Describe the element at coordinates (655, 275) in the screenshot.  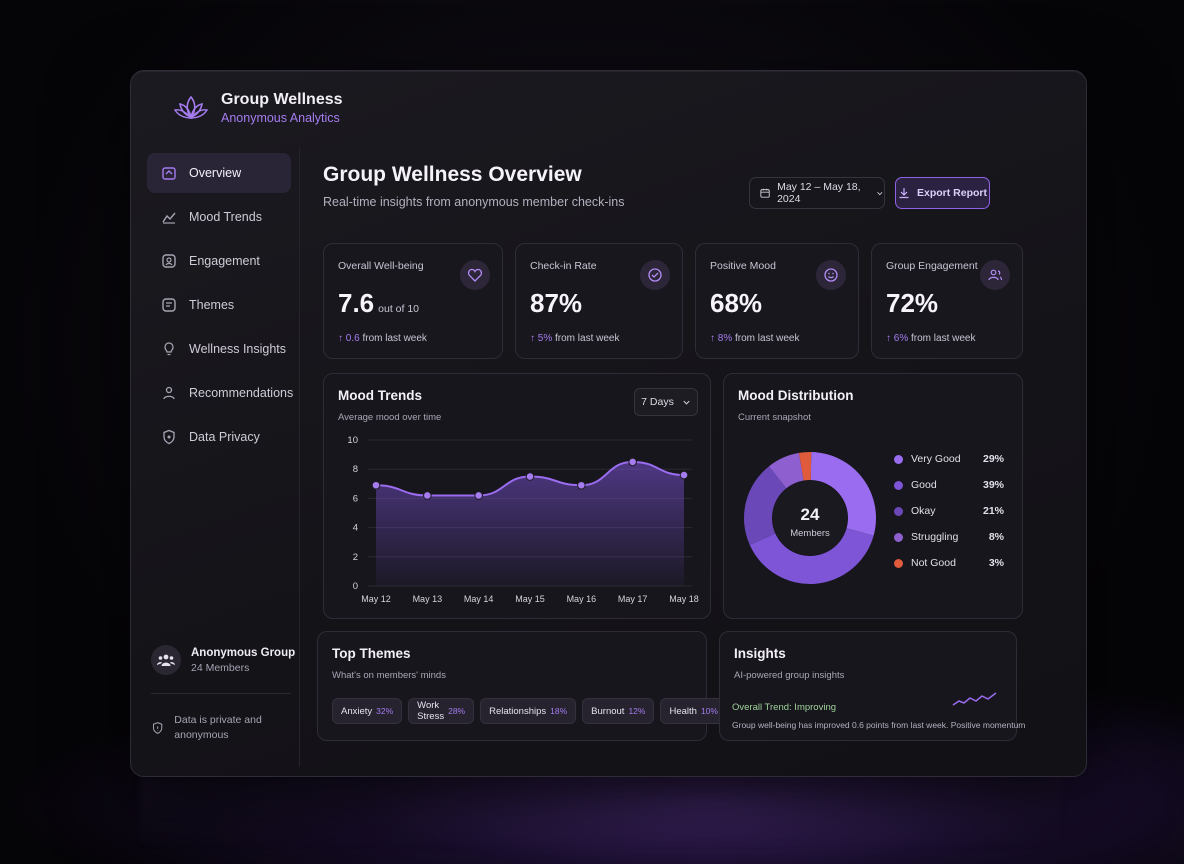
I see `check-circle-icon` at that location.